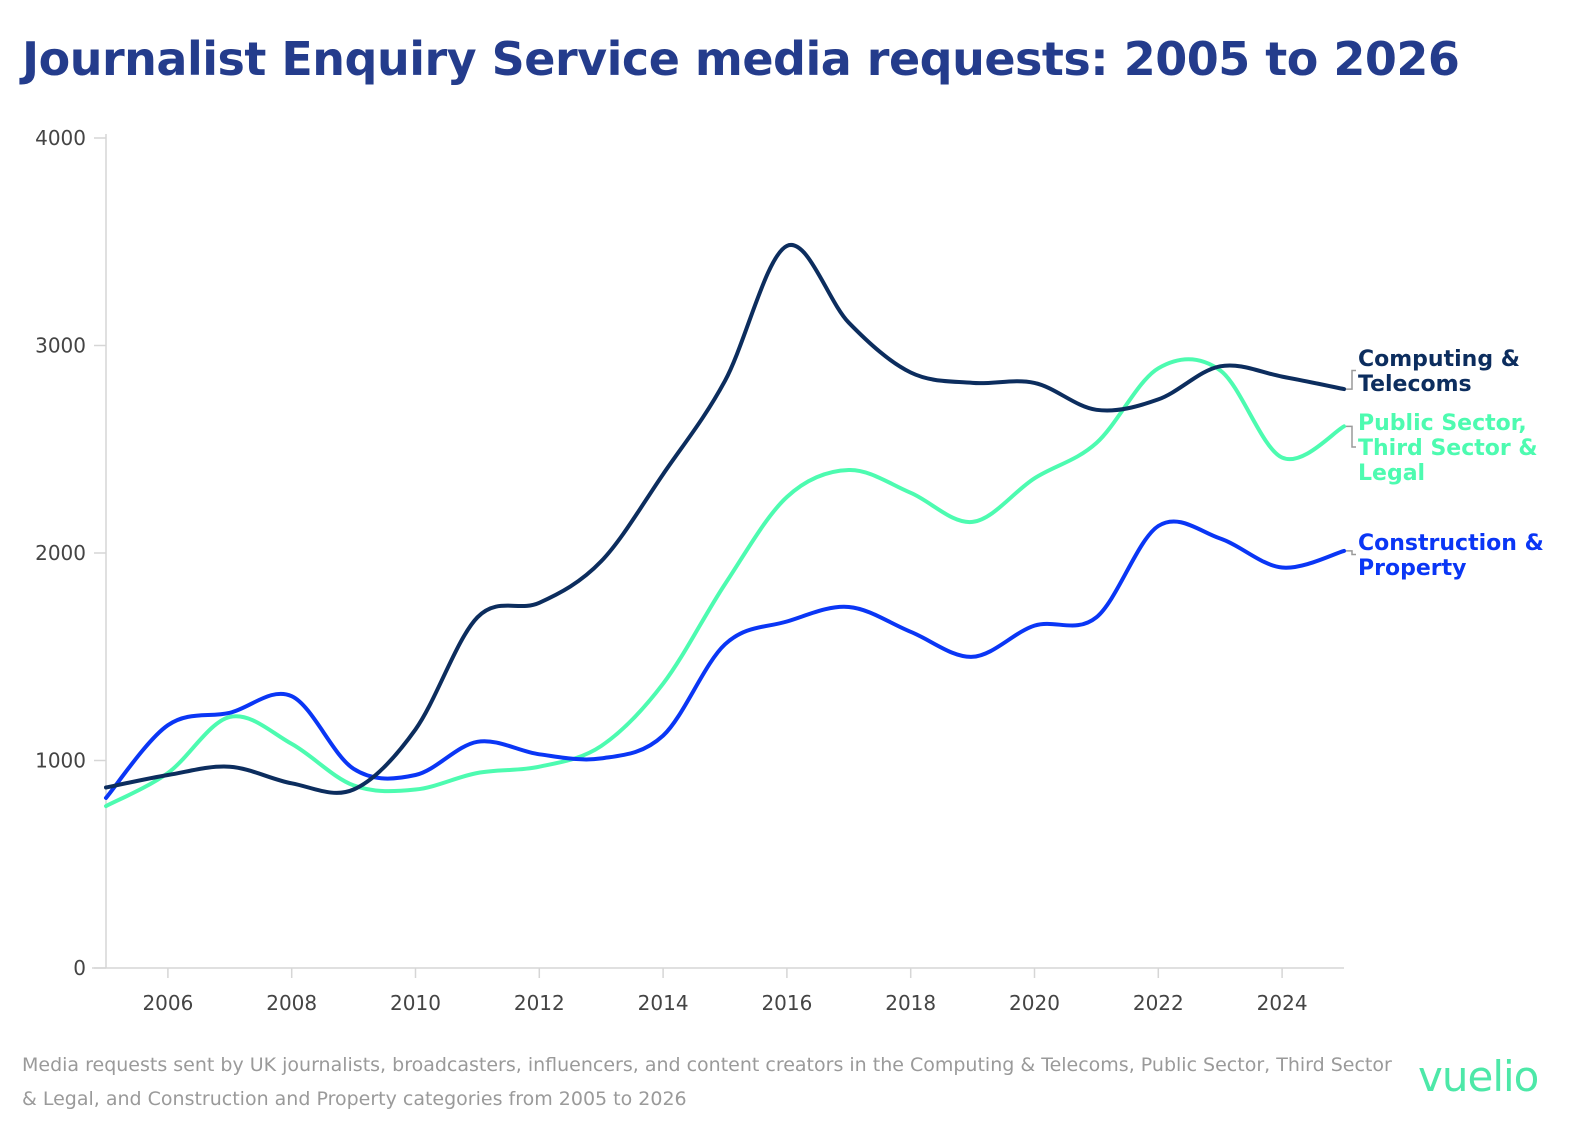 The image size is (1588, 1148). Describe the element at coordinates (79, 968) in the screenshot. I see `y-tick-label: 0` at that location.